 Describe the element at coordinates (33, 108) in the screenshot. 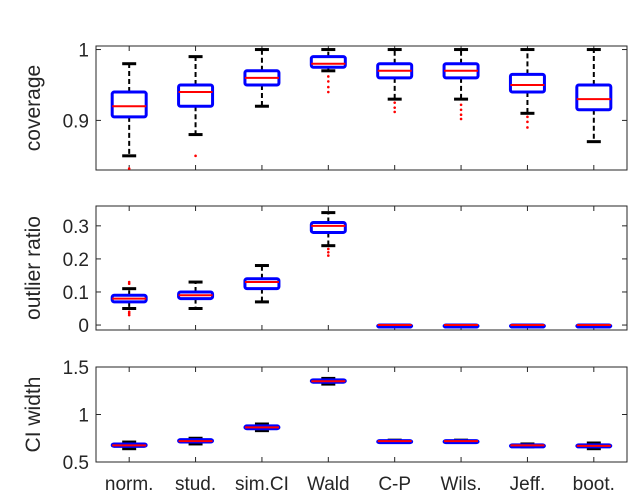

I see `panel-1-ylabel: coverage` at that location.